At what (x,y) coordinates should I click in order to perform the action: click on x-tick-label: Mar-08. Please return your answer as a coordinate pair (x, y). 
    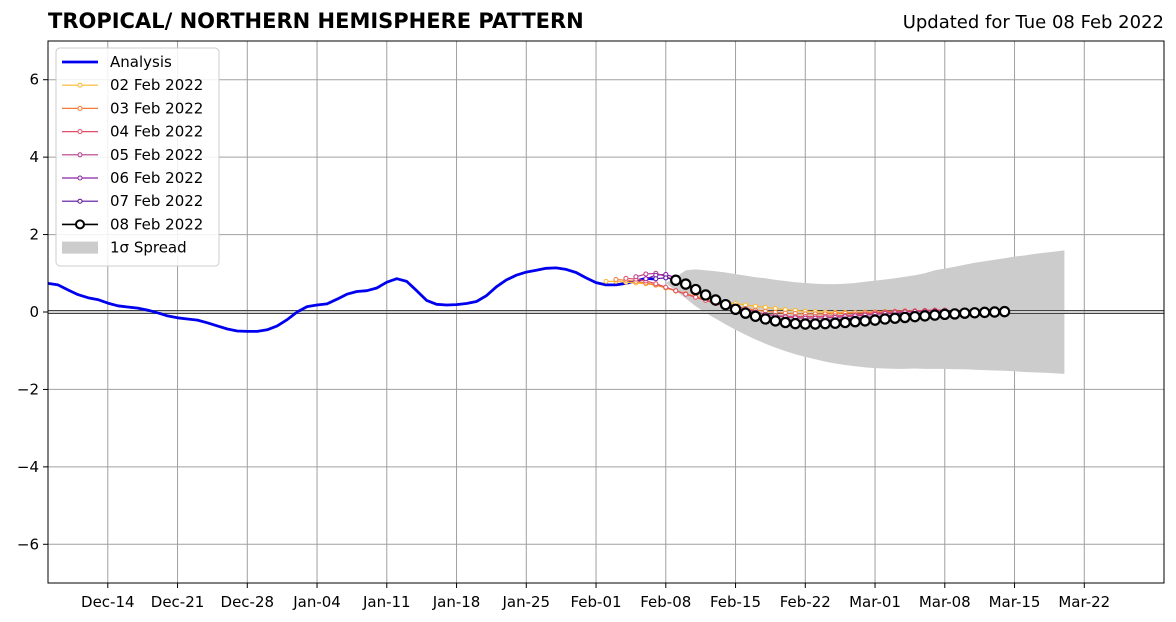
    Looking at the image, I should click on (945, 602).